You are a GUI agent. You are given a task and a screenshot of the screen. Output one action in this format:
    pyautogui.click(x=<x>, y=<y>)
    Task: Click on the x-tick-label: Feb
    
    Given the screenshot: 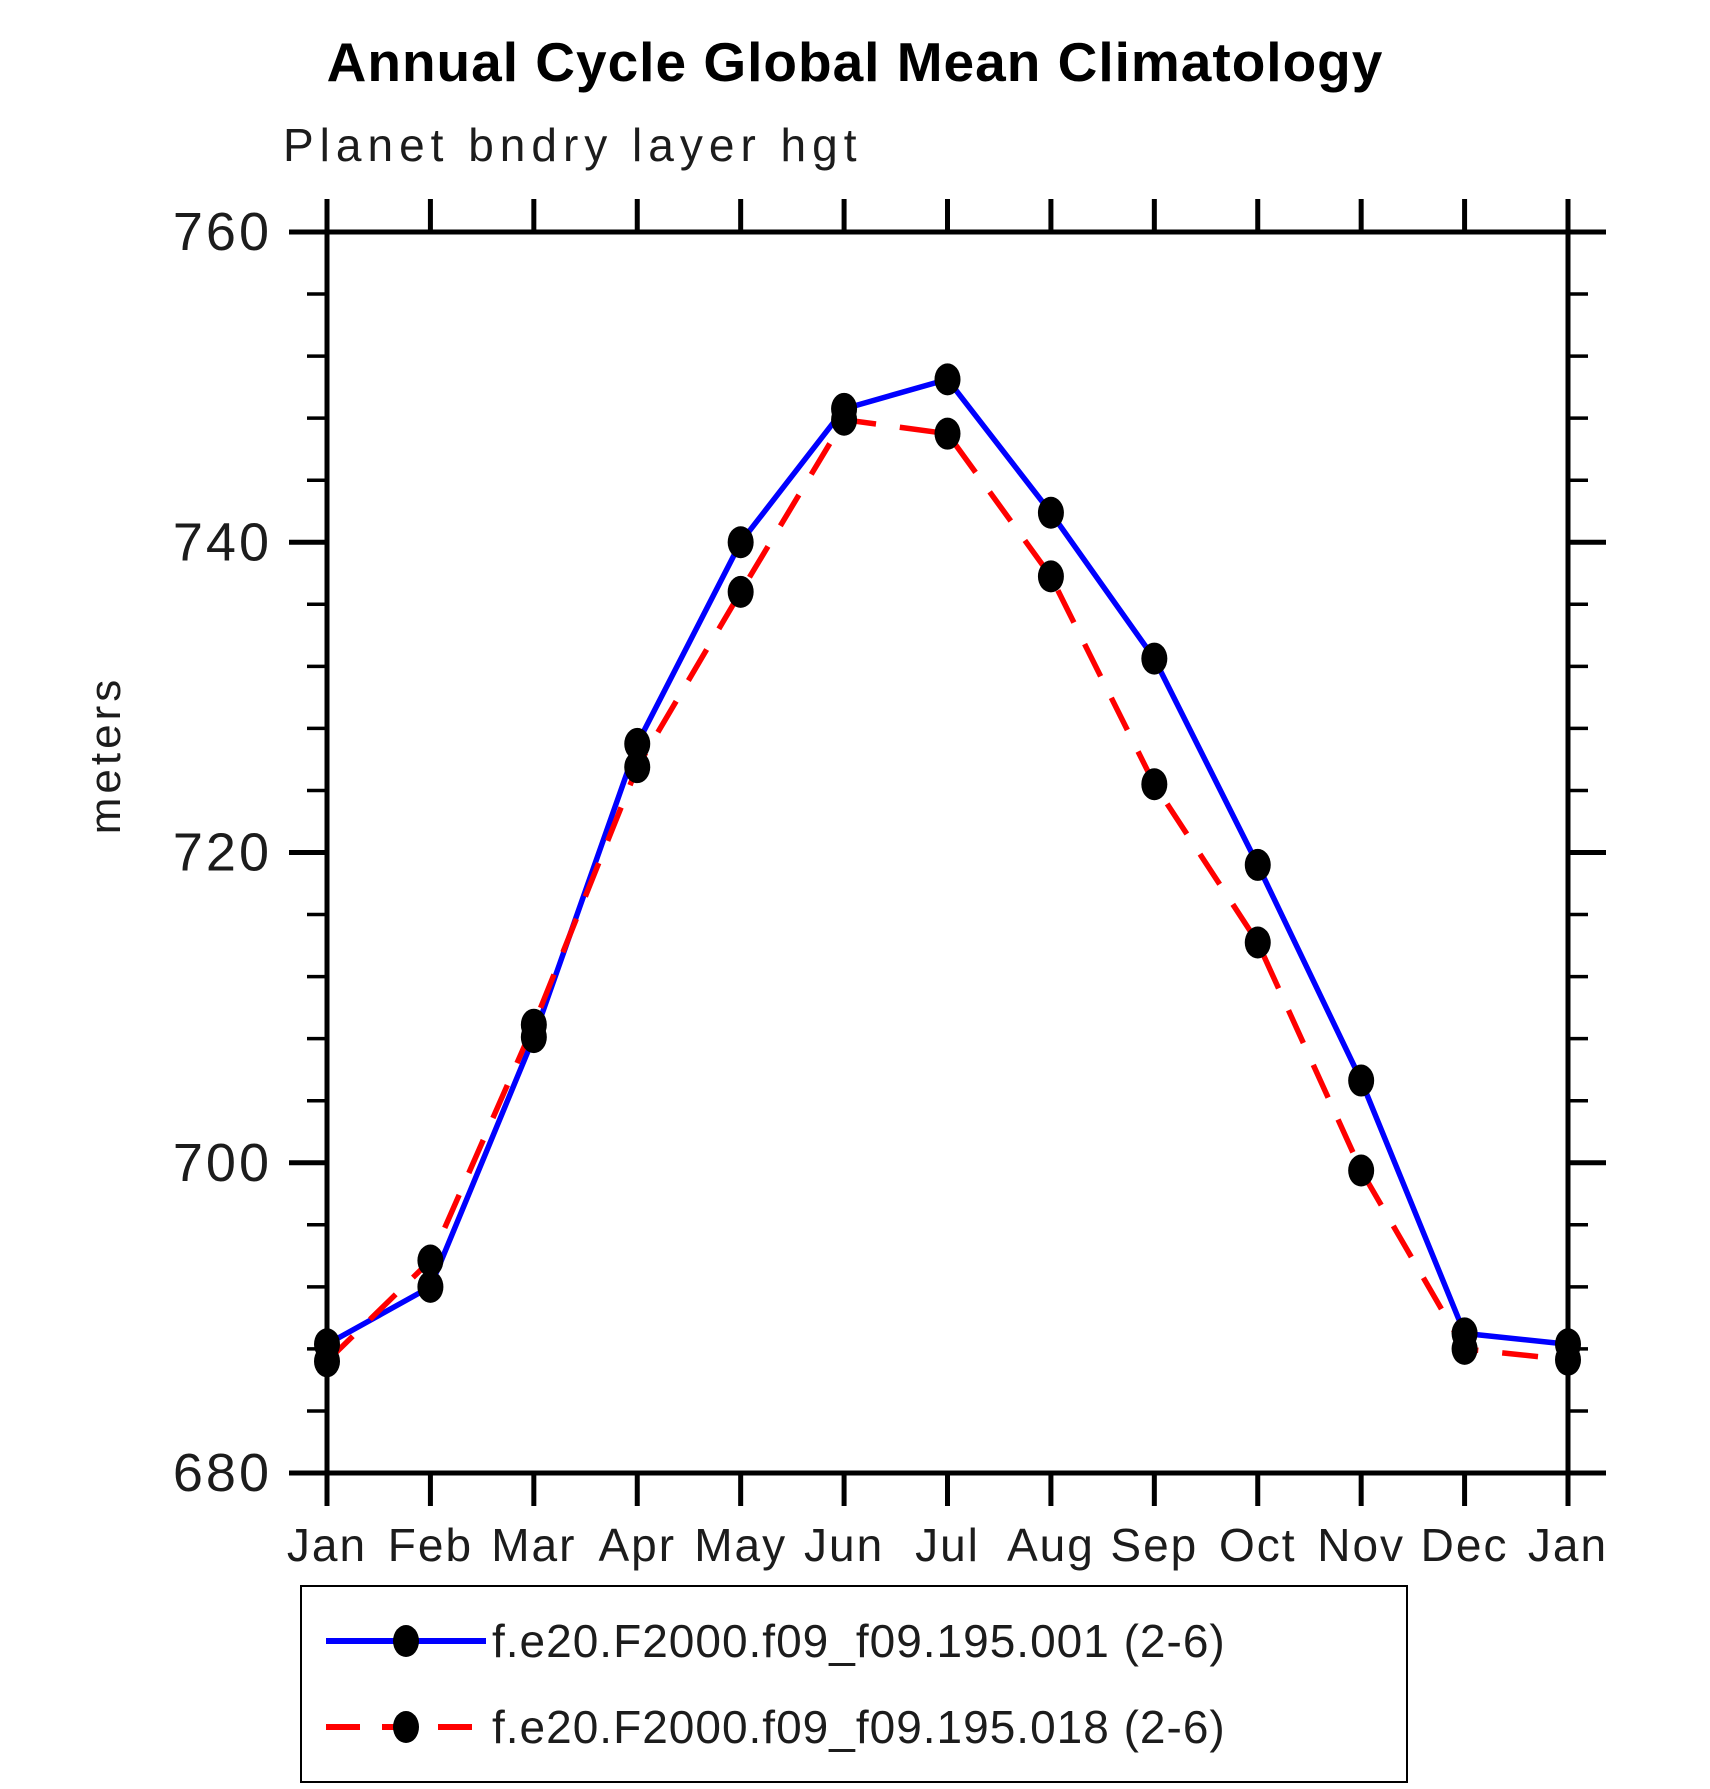 What is the action you would take?
    pyautogui.click(x=430, y=1545)
    